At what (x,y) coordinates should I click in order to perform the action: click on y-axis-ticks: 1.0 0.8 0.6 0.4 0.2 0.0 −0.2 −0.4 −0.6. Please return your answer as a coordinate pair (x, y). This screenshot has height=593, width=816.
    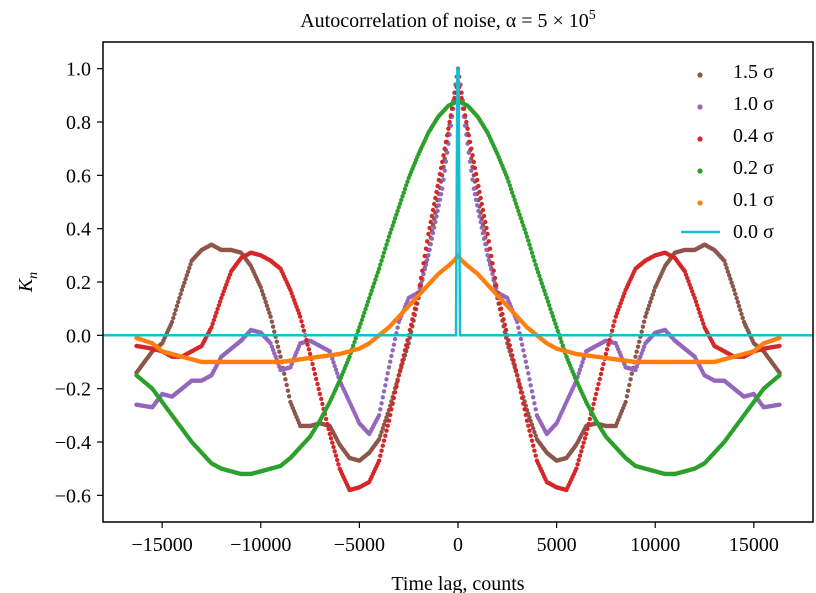
    Looking at the image, I should click on (79, 283).